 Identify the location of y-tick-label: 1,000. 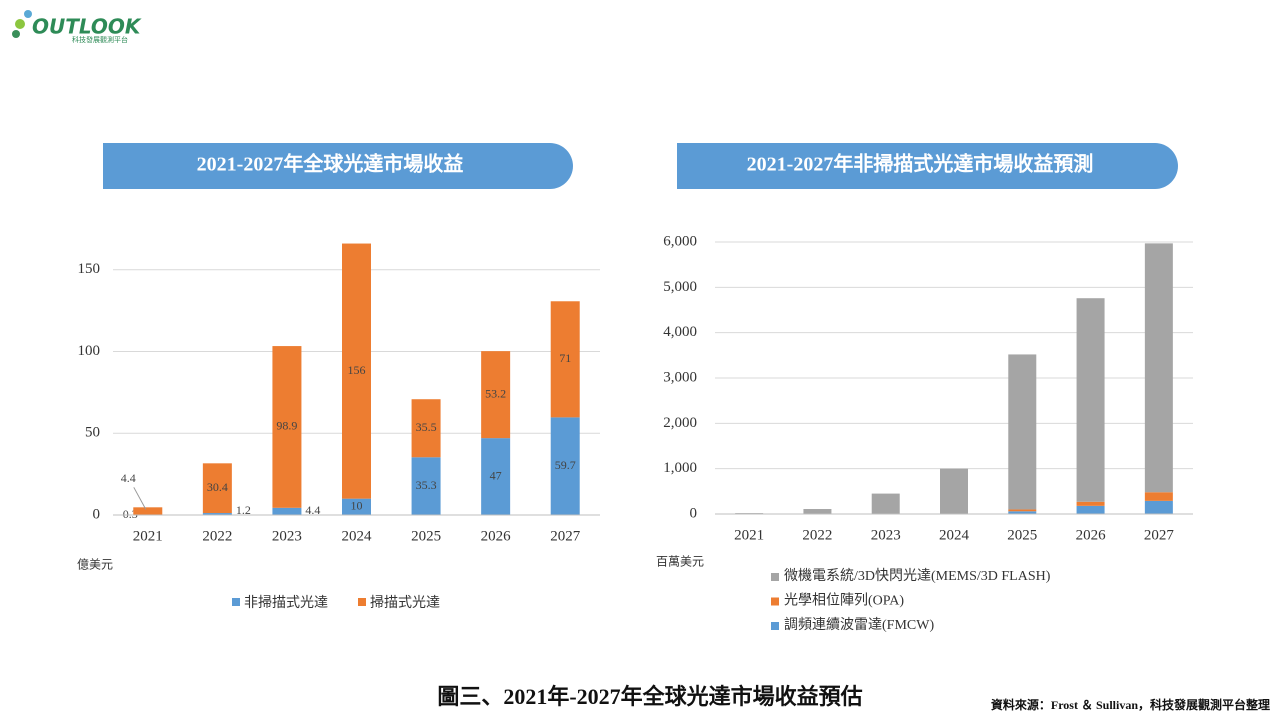
(680, 468).